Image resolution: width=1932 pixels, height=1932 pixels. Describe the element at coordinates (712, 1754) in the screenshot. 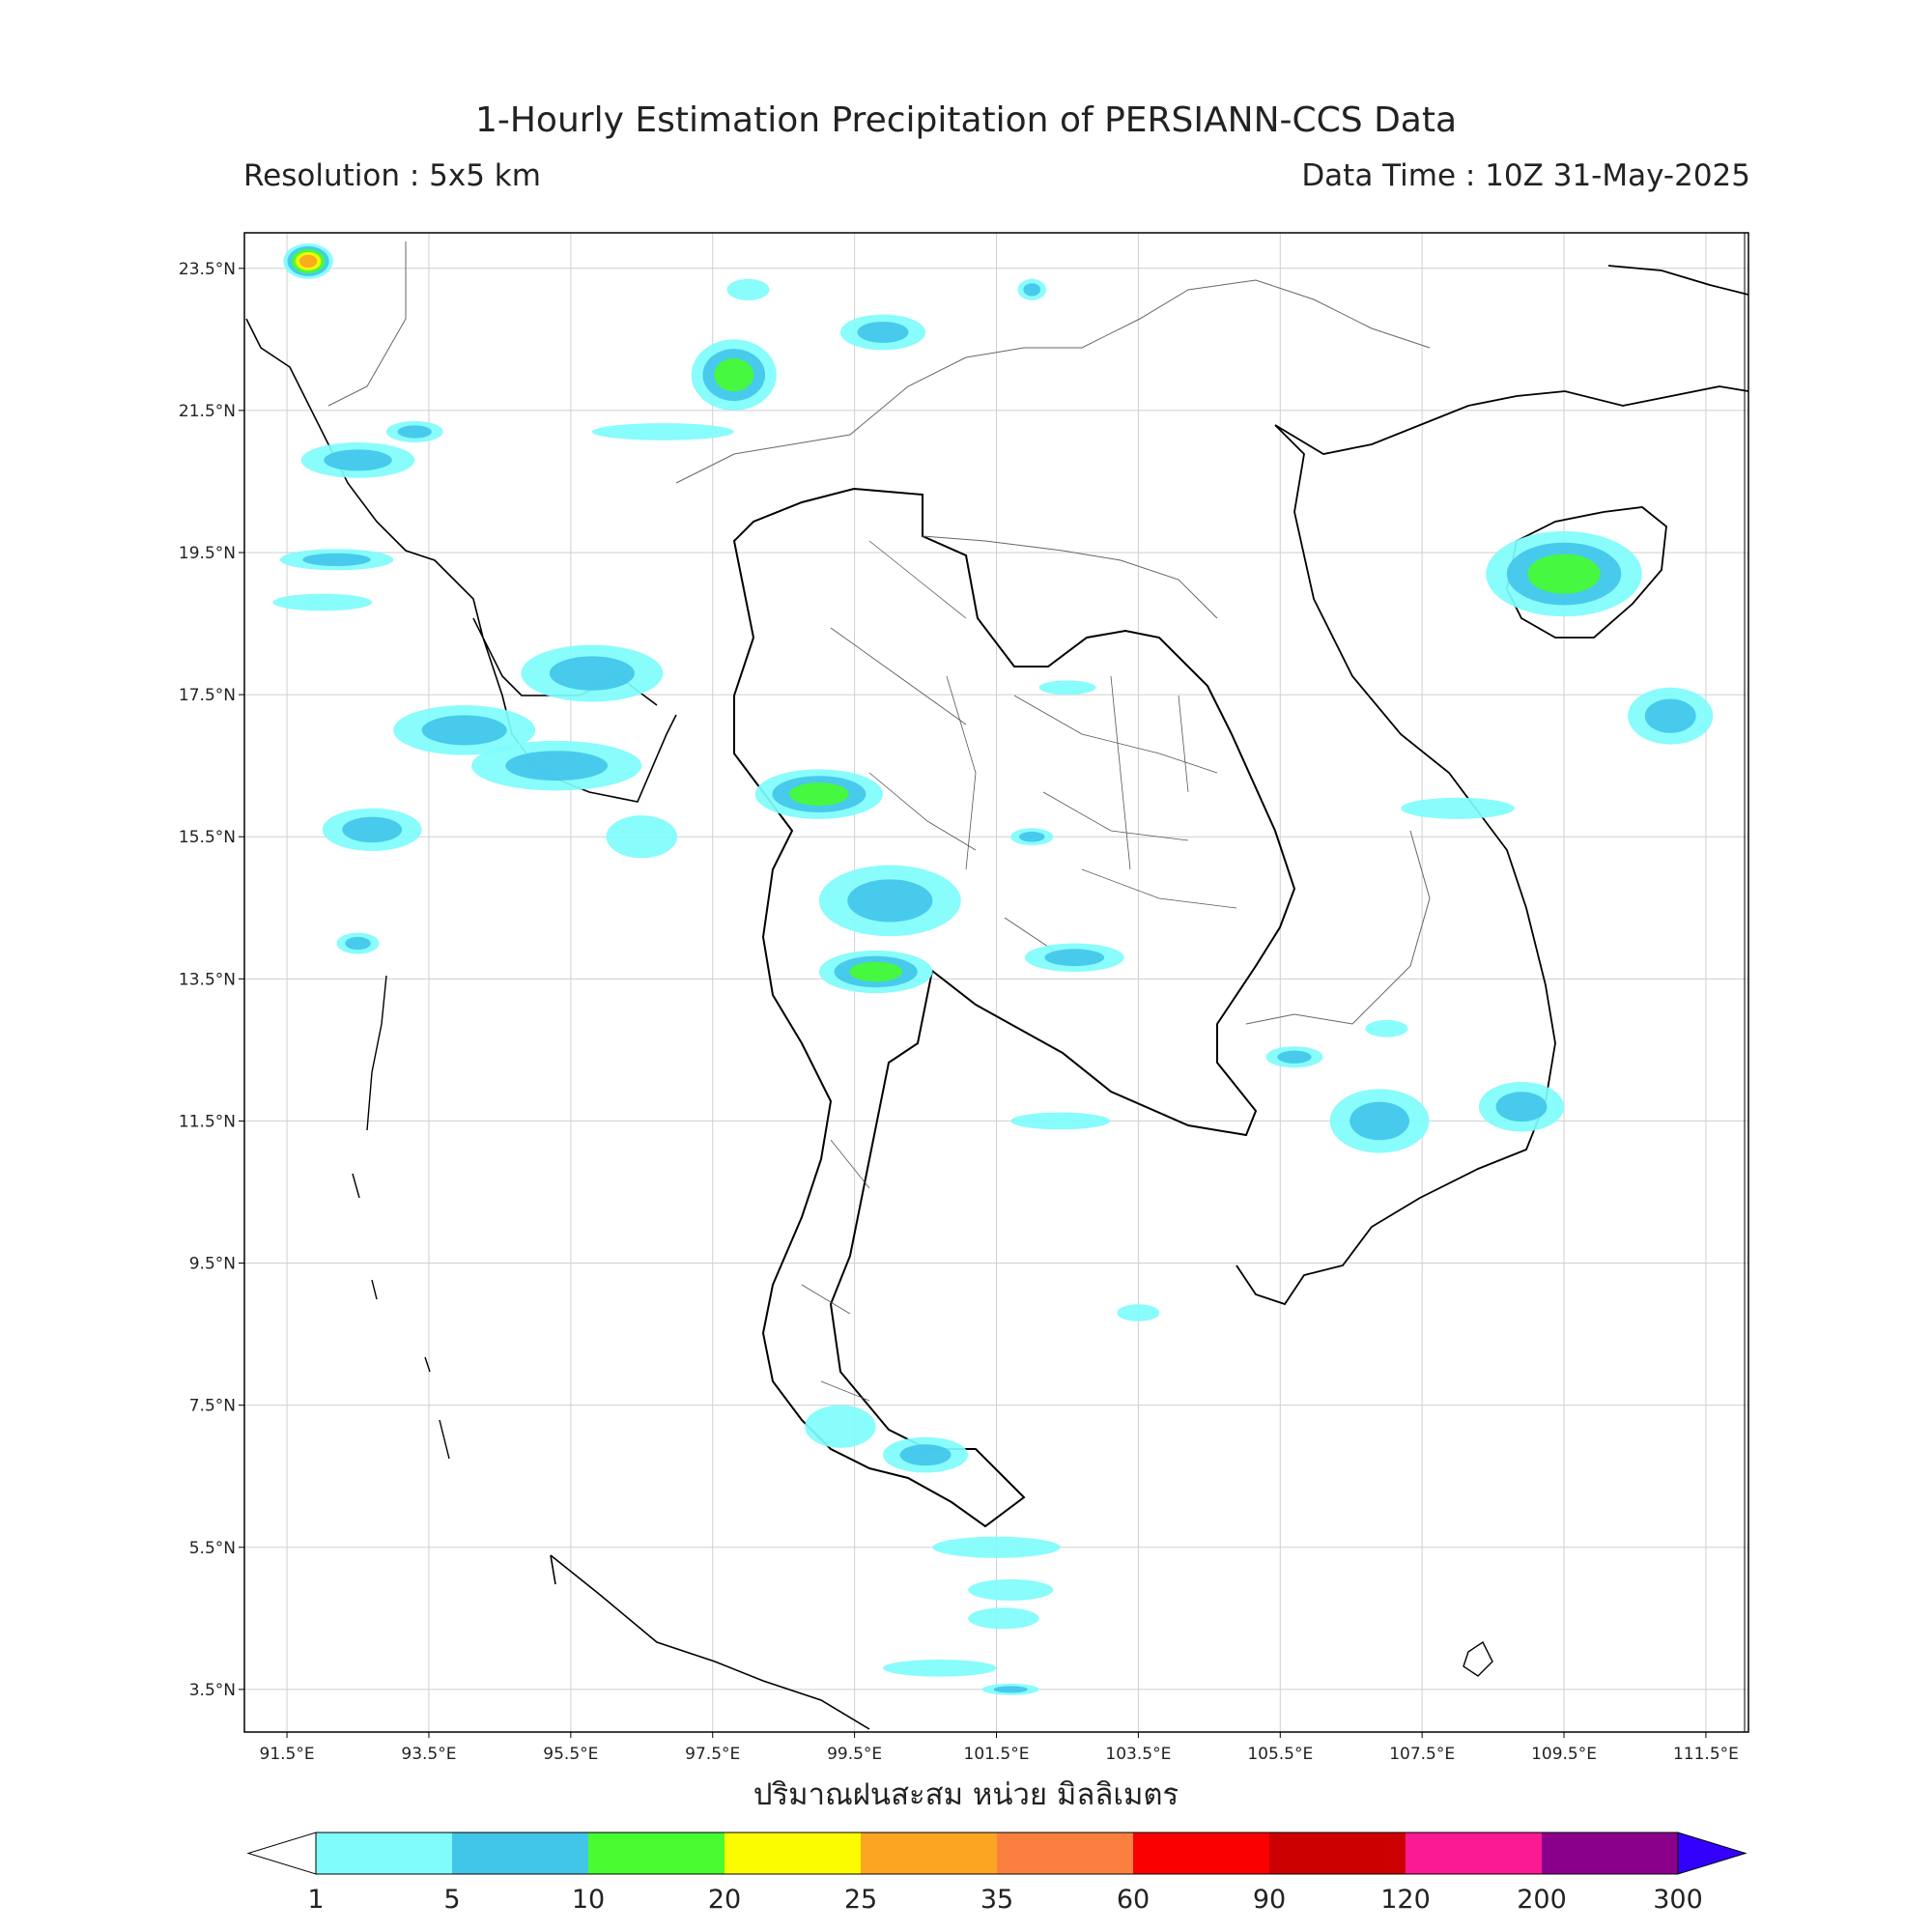

I see `lon-tick-label: 97.5°E` at that location.